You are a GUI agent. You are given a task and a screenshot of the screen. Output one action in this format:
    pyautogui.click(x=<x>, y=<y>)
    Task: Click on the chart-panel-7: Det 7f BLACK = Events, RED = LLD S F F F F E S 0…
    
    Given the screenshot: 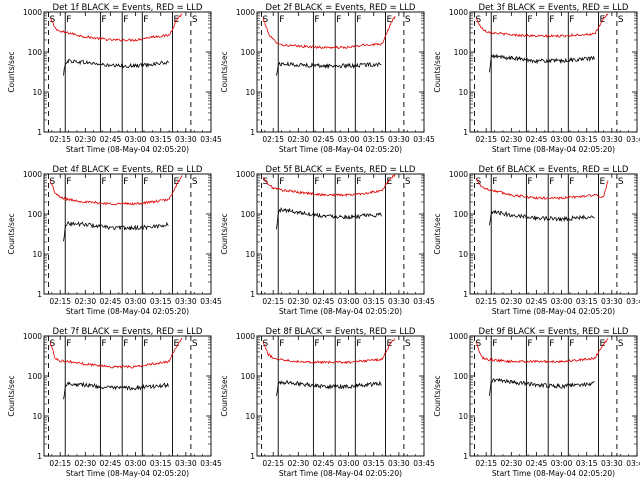 What is the action you would take?
    pyautogui.click(x=114, y=402)
    